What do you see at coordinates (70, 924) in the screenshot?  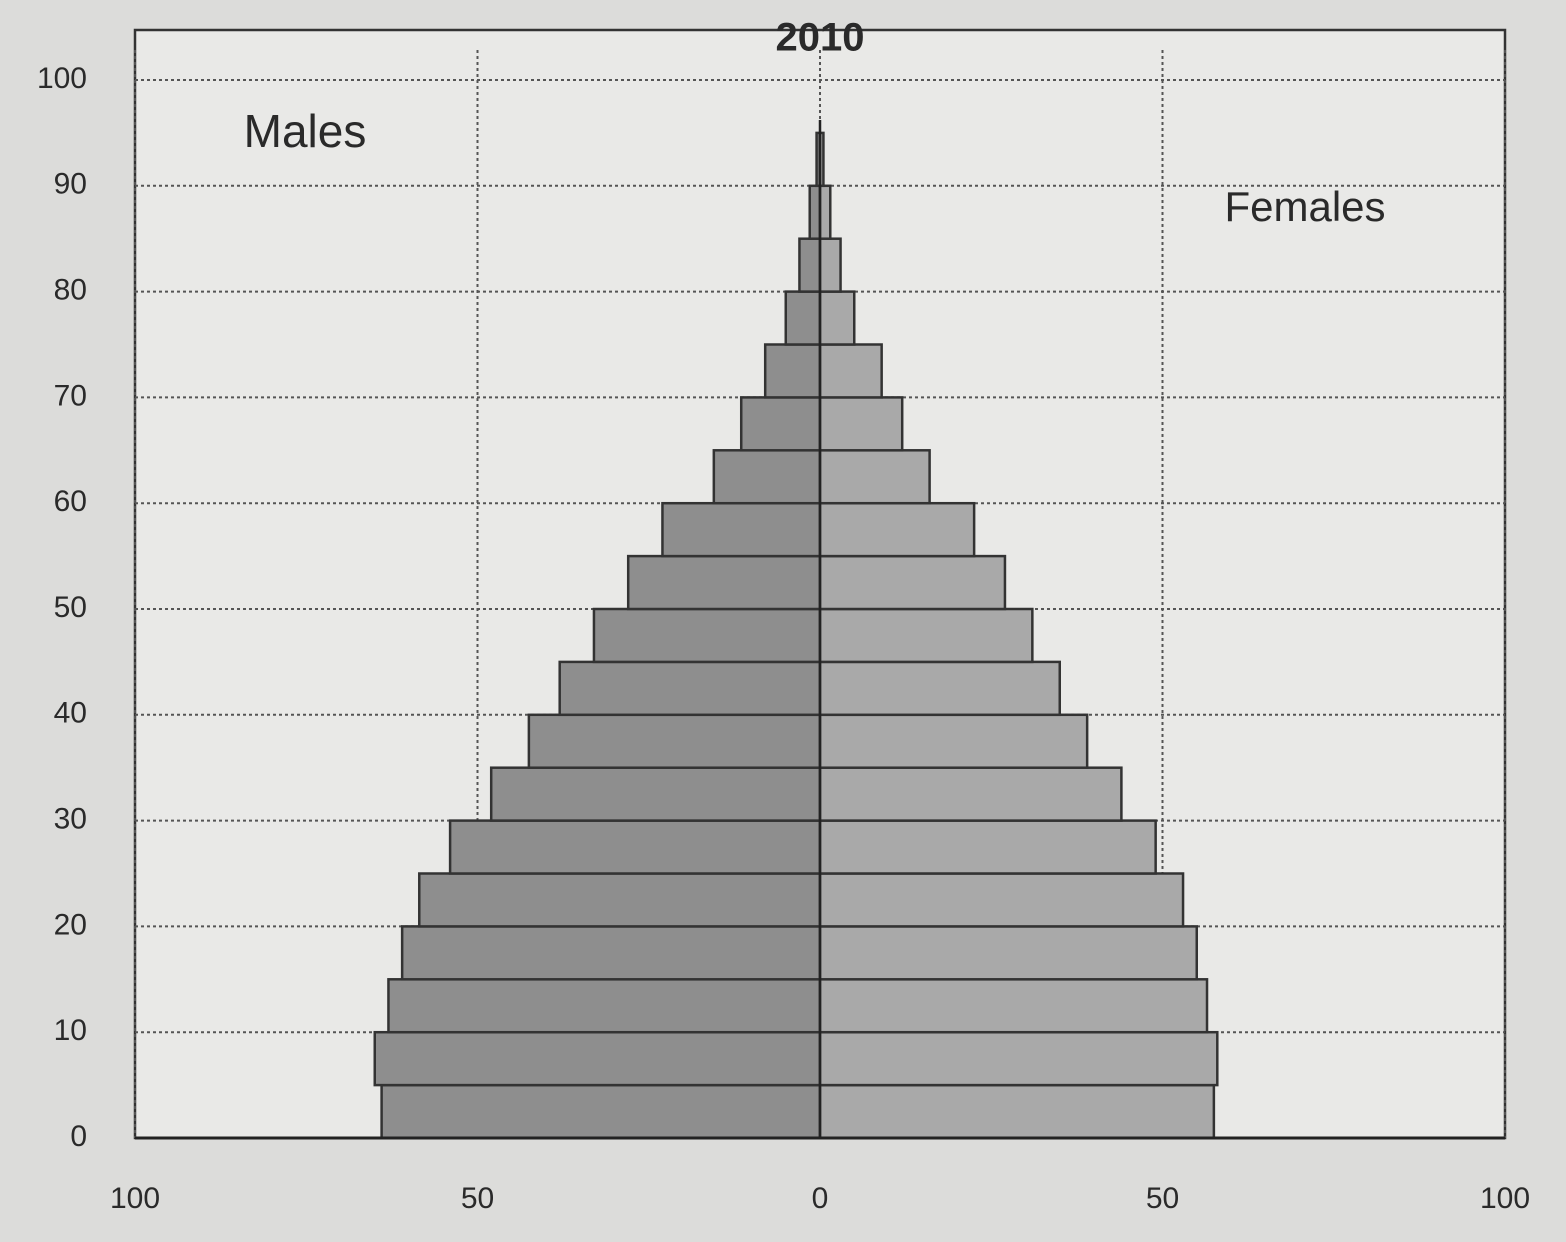 I see `y-tick-label: 20` at bounding box center [70, 924].